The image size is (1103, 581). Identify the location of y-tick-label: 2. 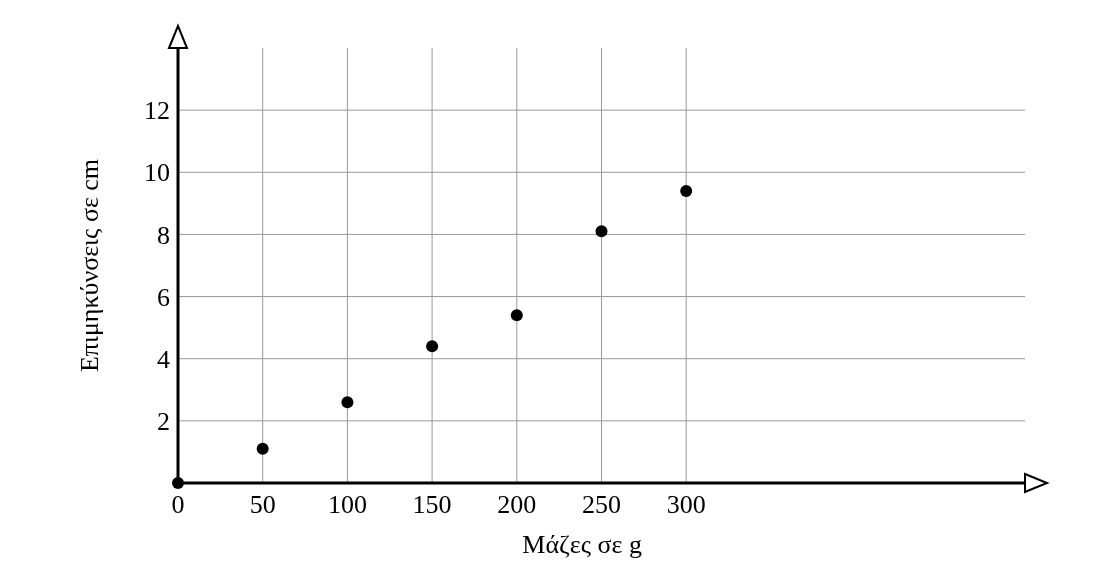
(163, 421).